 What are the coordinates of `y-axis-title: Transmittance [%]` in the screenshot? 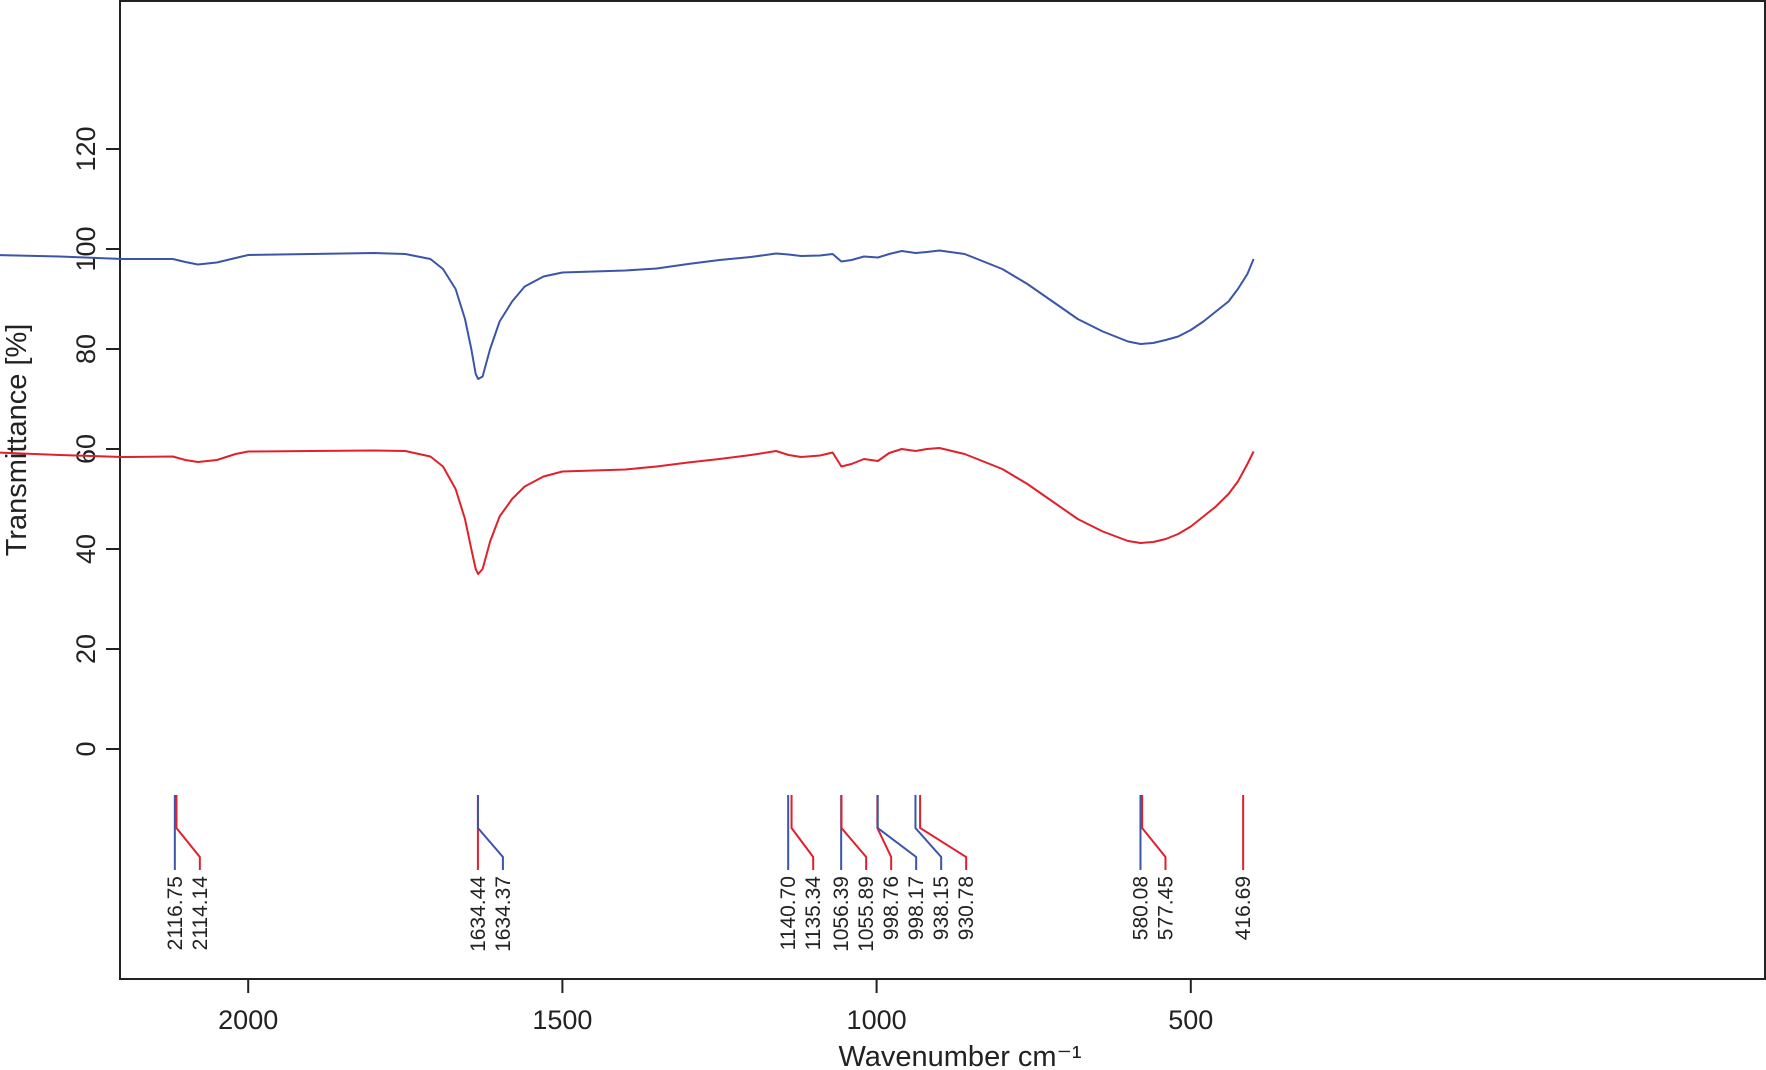 It's located at (17, 440).